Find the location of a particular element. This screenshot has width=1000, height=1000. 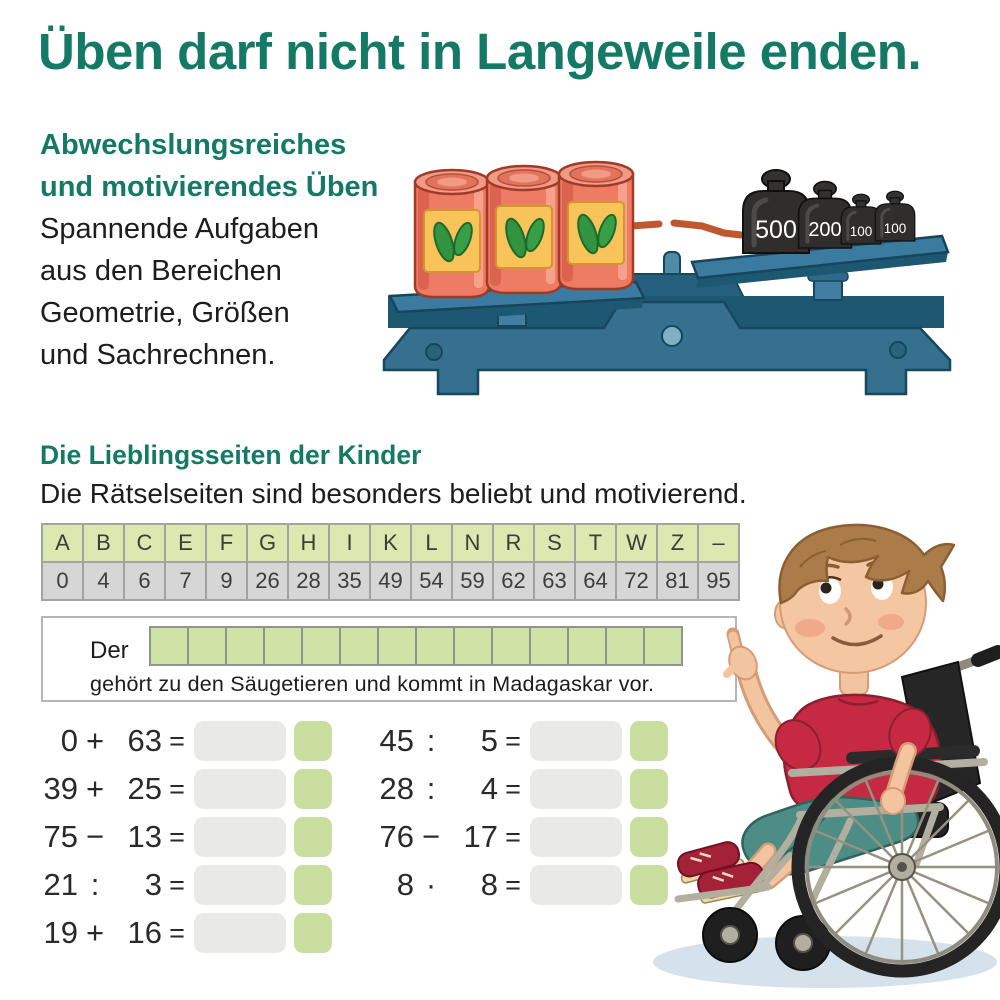

operand-b: 17 is located at coordinates (480, 836).